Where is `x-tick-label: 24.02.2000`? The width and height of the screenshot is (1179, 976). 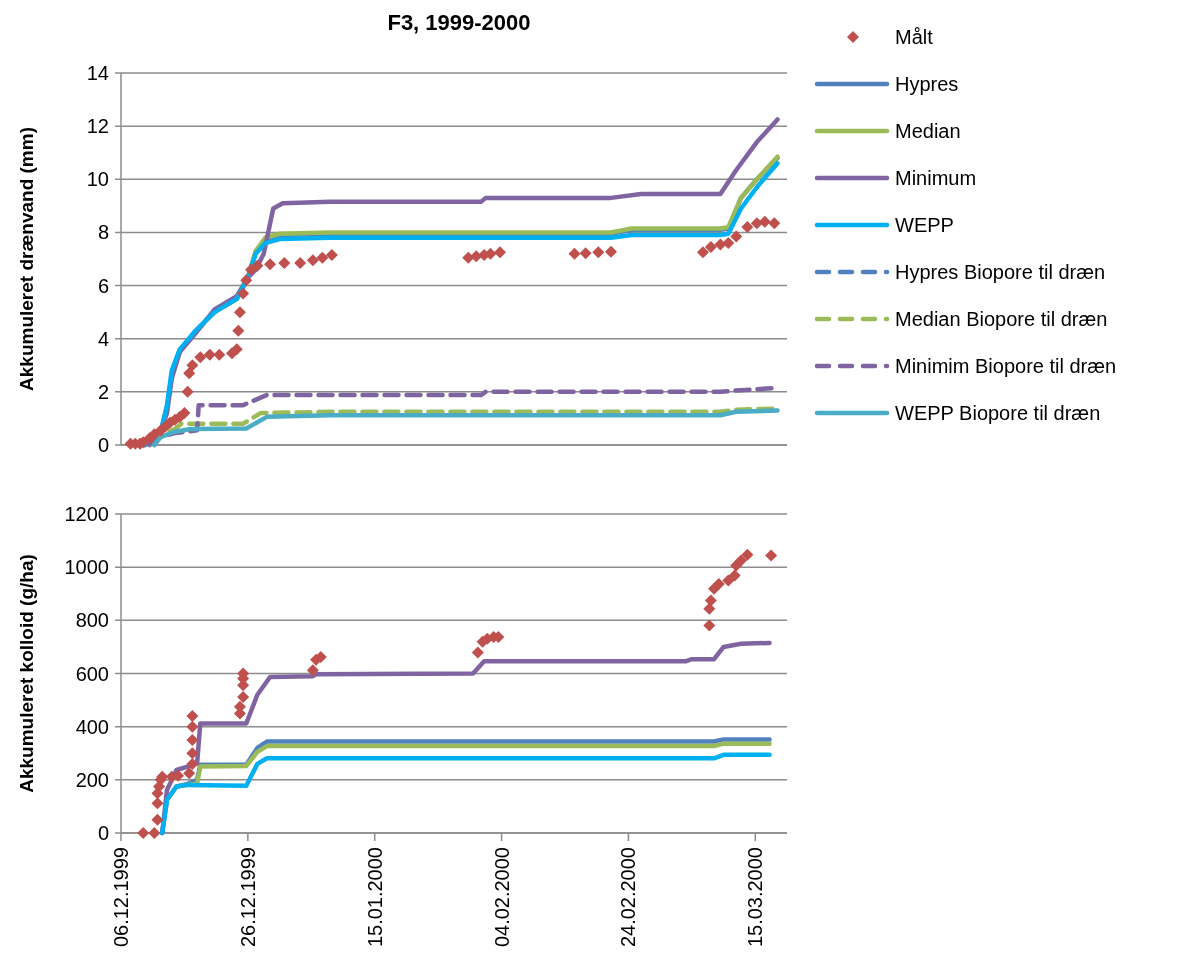 x-tick-label: 24.02.2000 is located at coordinates (628, 897).